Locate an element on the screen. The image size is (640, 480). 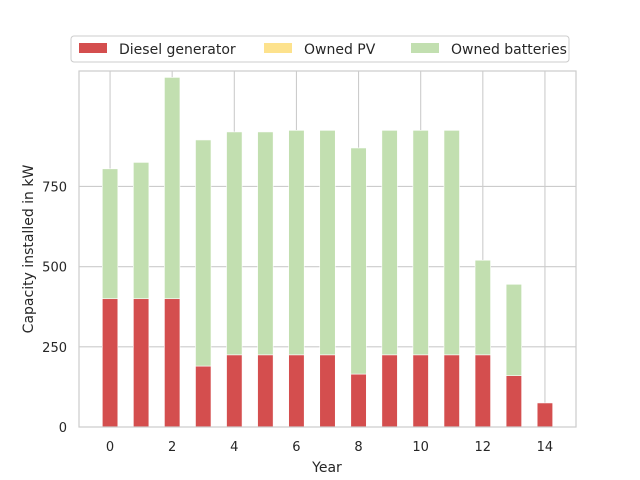
x-tick-label: 0 is located at coordinates (110, 447).